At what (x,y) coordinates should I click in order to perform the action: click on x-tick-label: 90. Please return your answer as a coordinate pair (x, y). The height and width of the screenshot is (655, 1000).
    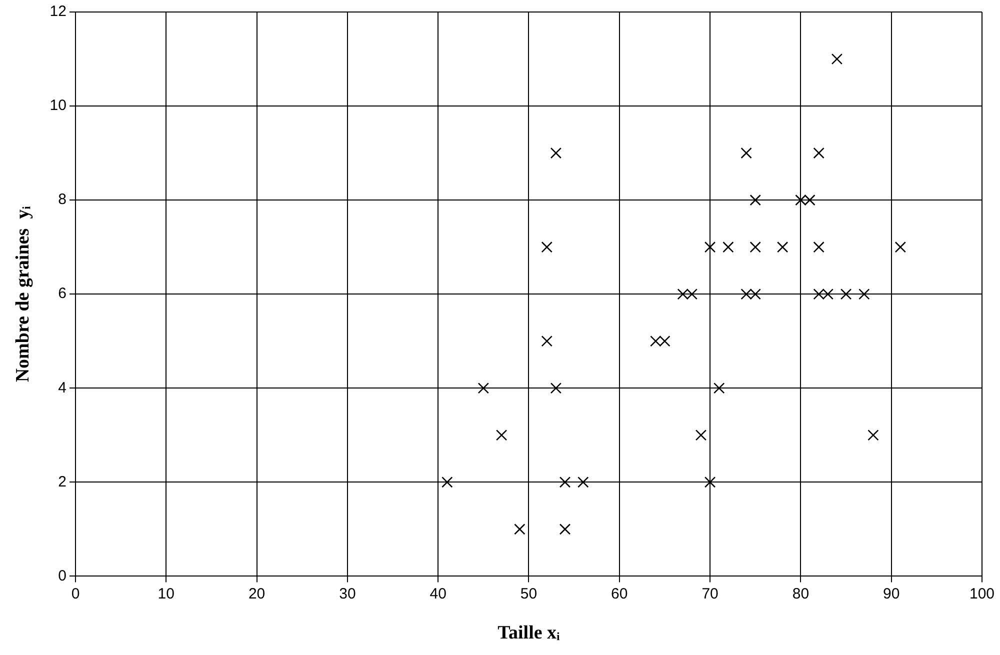
    Looking at the image, I should click on (891, 593).